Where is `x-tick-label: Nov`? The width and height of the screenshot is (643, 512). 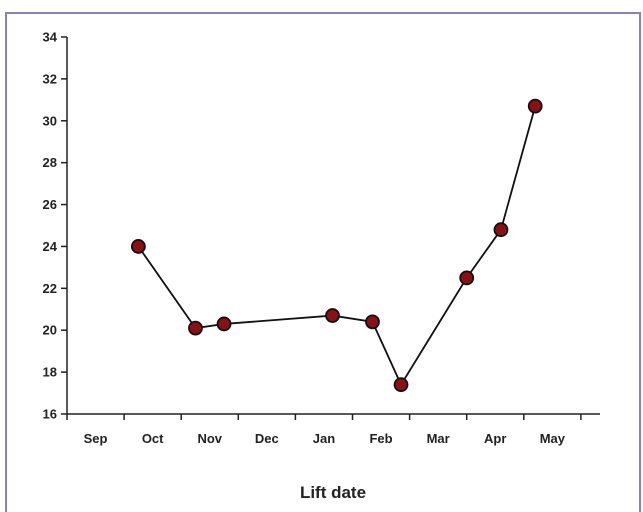 x-tick-label: Nov is located at coordinates (209, 438).